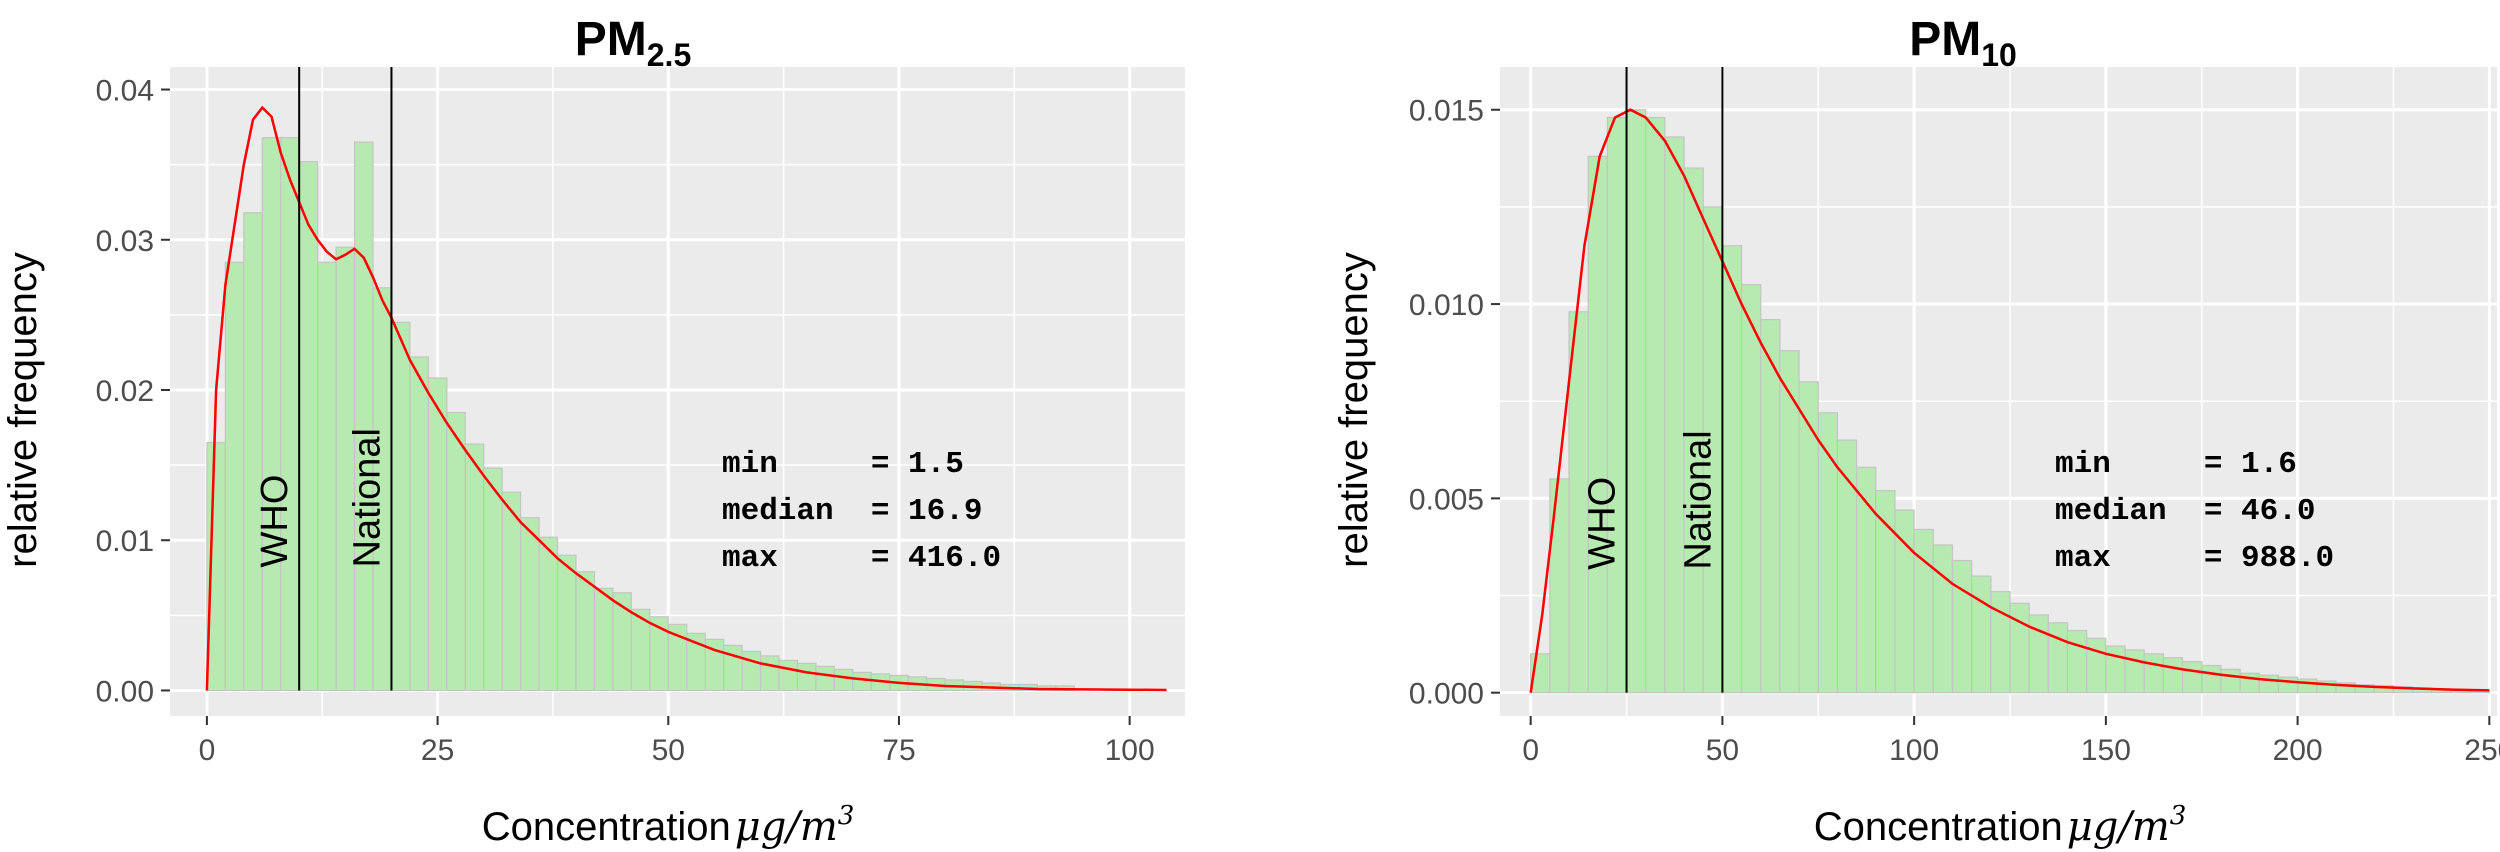  I want to click on pm10-y-tick-label: 0.015, so click(1446, 111).